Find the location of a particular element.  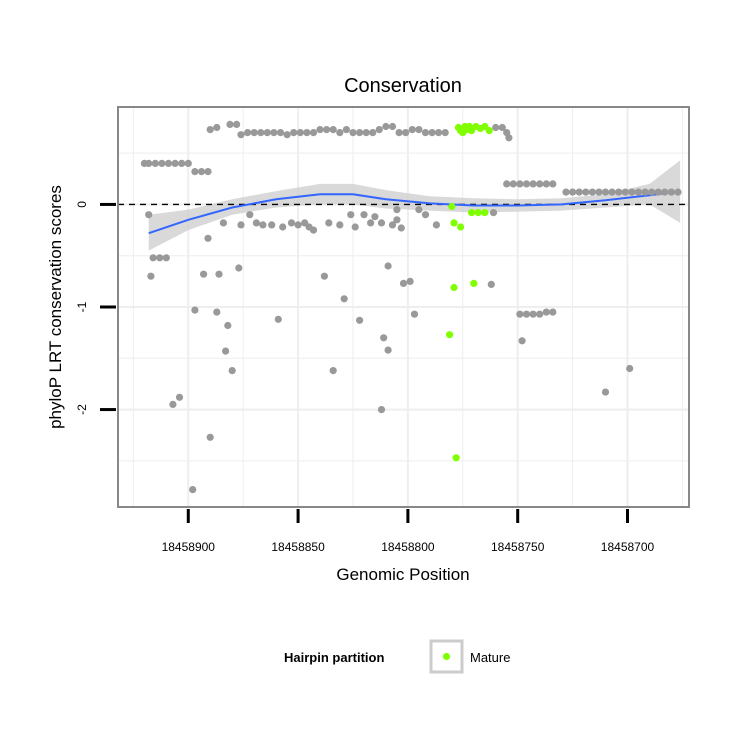

legend-title: Hairpin partition is located at coordinates (334, 657).